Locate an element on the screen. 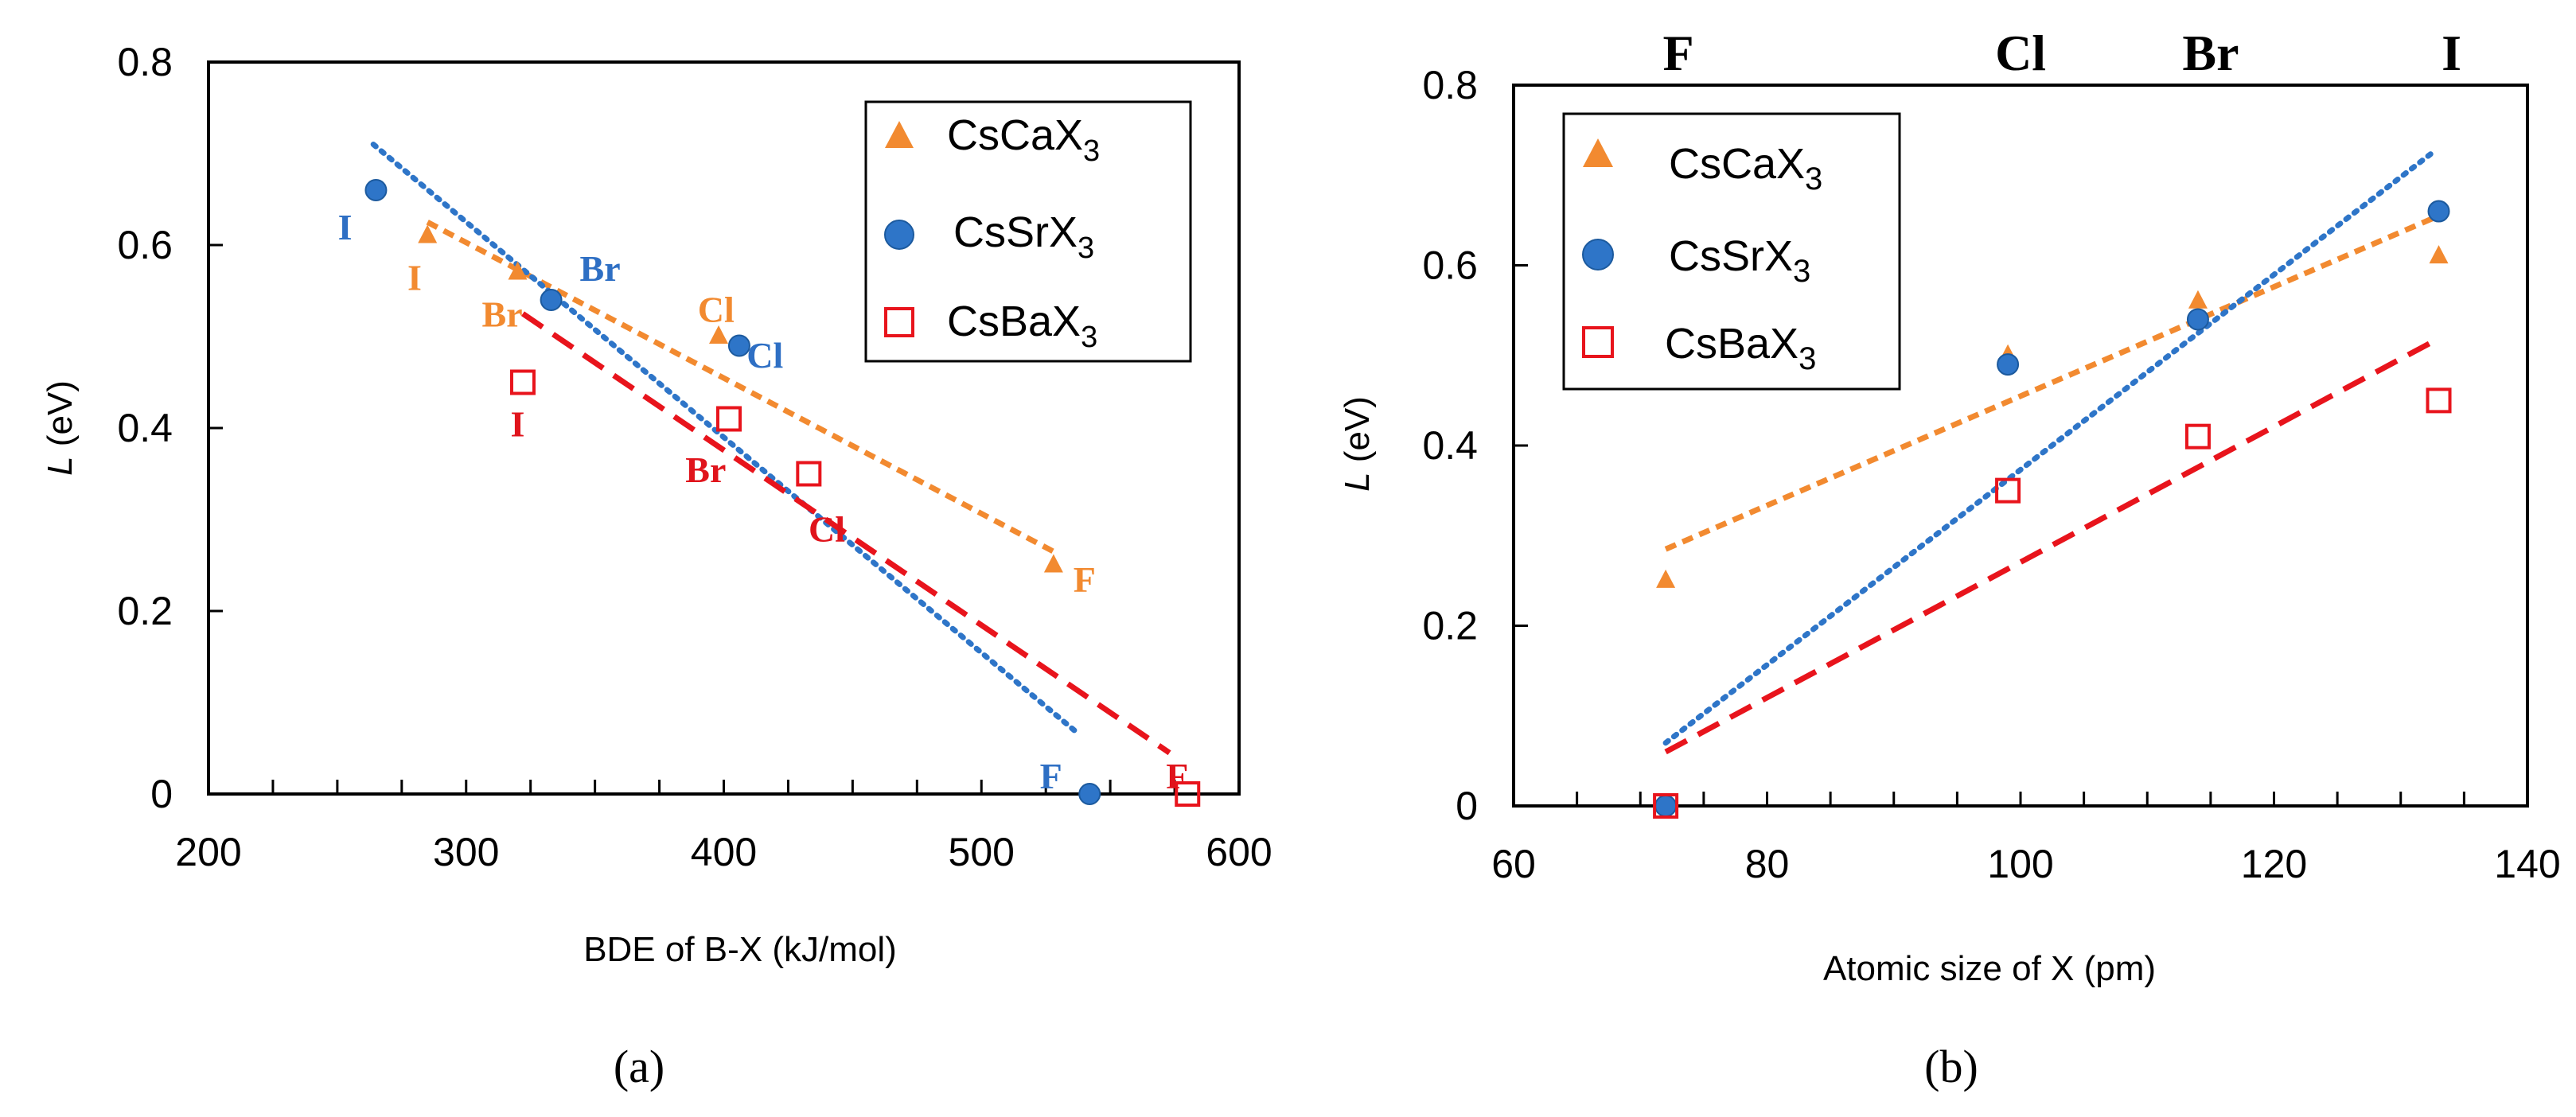  x-tick-label: 200 is located at coordinates (208, 852).